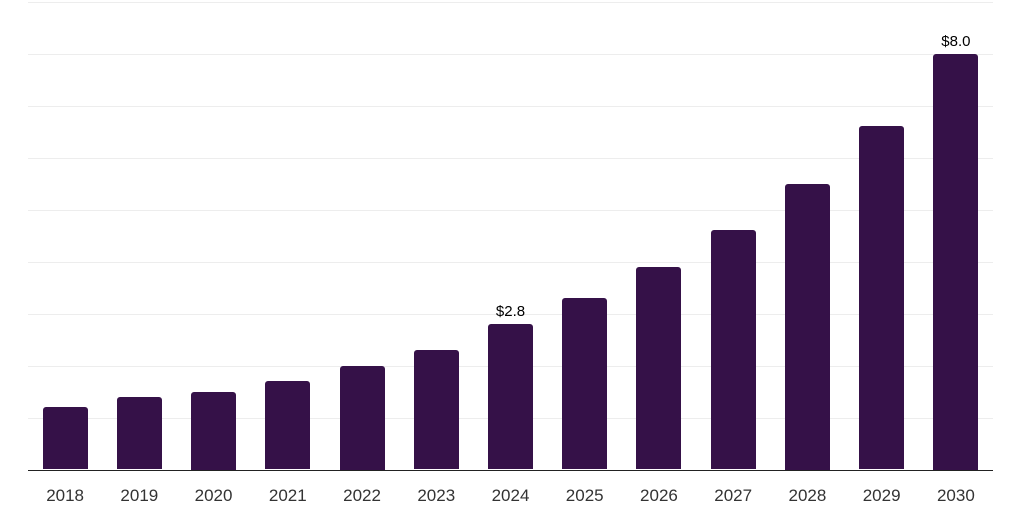 Image resolution: width=1024 pixels, height=512 pixels. What do you see at coordinates (288, 425) in the screenshot?
I see `bar-2021` at bounding box center [288, 425].